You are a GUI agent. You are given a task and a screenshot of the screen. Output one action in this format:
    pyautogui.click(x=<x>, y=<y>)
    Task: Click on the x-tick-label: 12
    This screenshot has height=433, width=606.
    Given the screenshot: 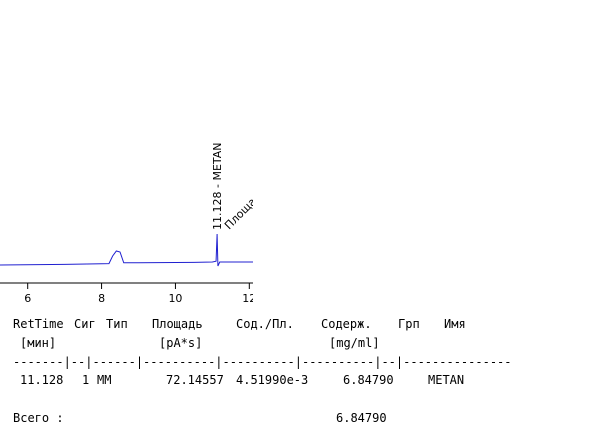 What is the action you would take?
    pyautogui.click(x=247, y=298)
    